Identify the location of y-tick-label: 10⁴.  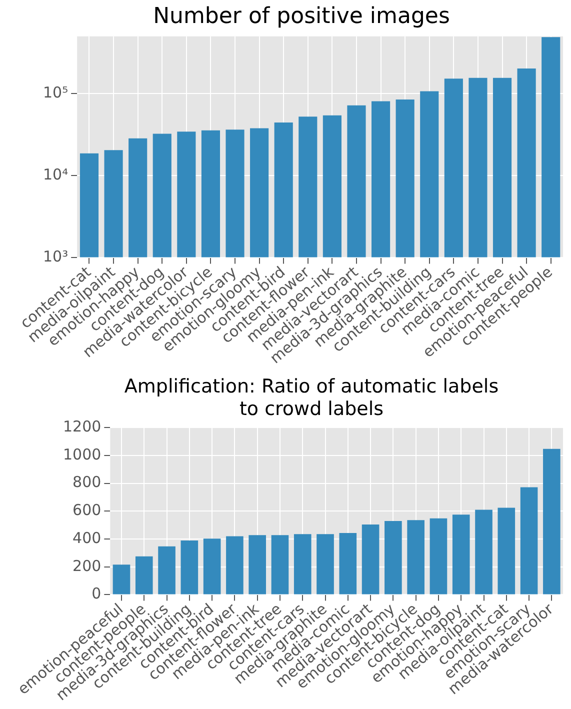
(55, 175).